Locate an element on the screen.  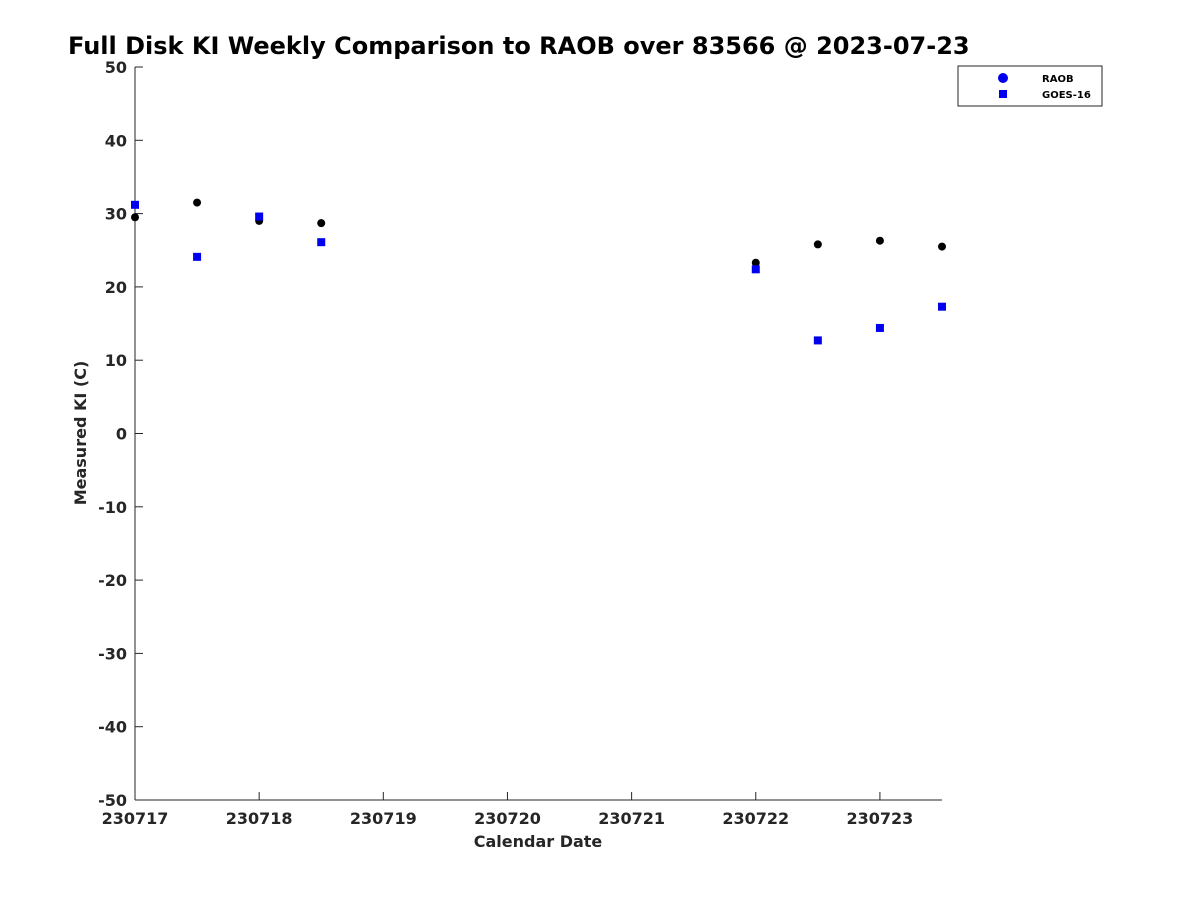
x-tick-label: 230720 is located at coordinates (507, 818).